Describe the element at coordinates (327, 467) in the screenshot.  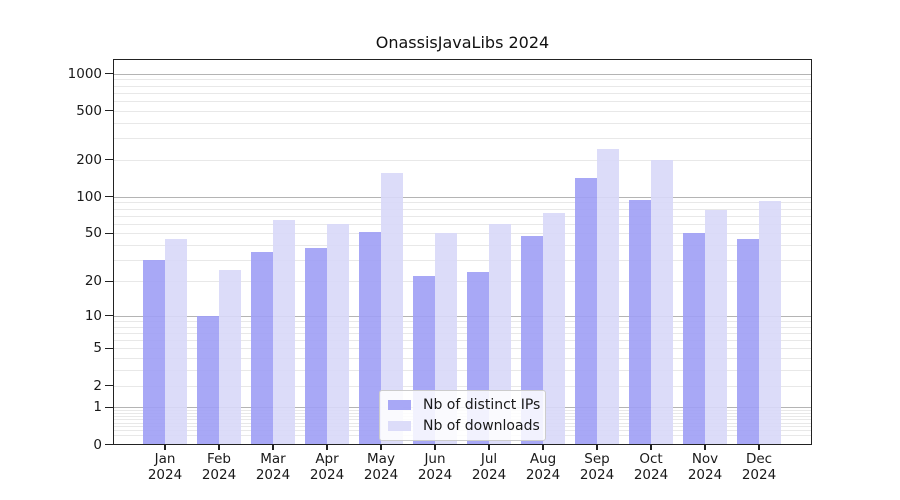
I see `x-tick-label: Apr 2024` at that location.